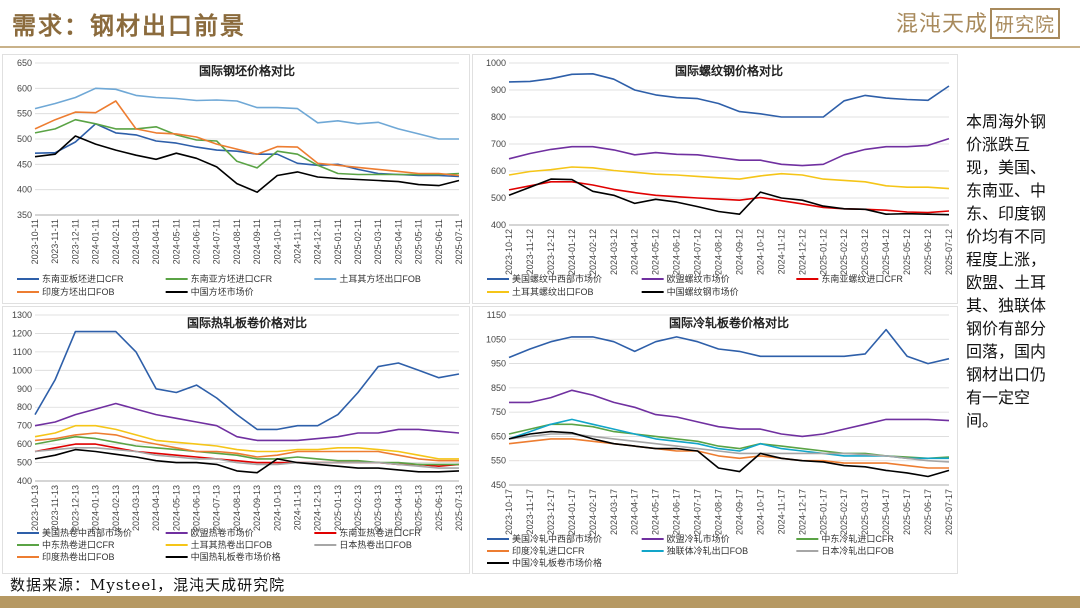 The height and width of the screenshot is (608, 1080). Describe the element at coordinates (941, 24) in the screenshot. I see `logo-main-text: 混沌天成` at that location.